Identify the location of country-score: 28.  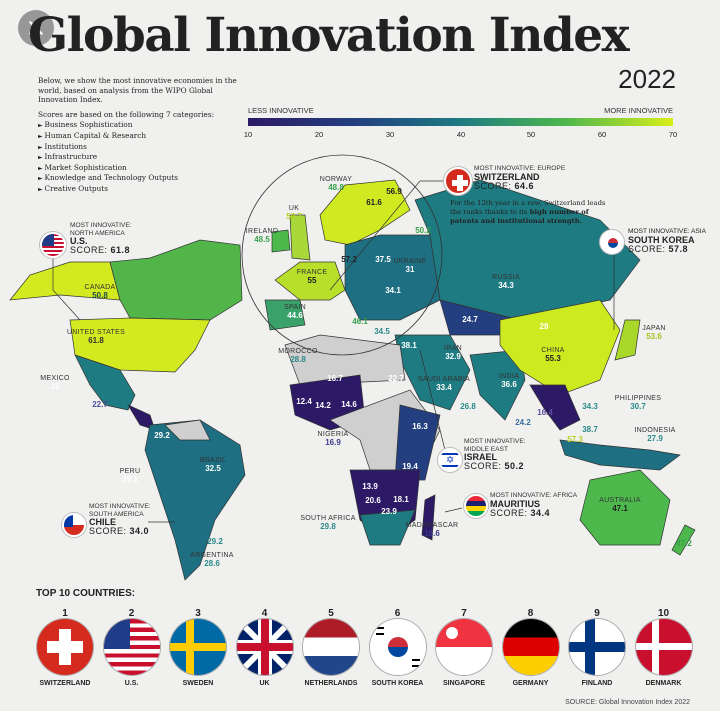
(544, 326).